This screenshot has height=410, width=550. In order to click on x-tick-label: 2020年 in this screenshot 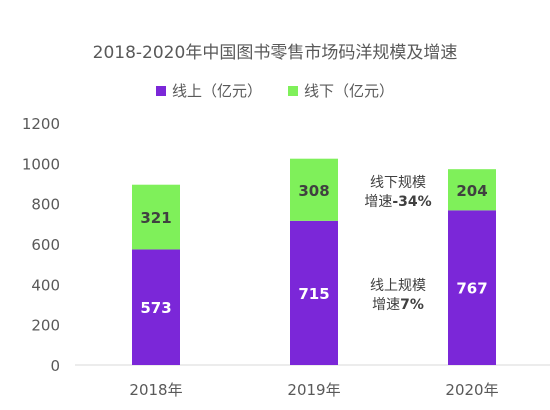, I will do `click(471, 390)`.